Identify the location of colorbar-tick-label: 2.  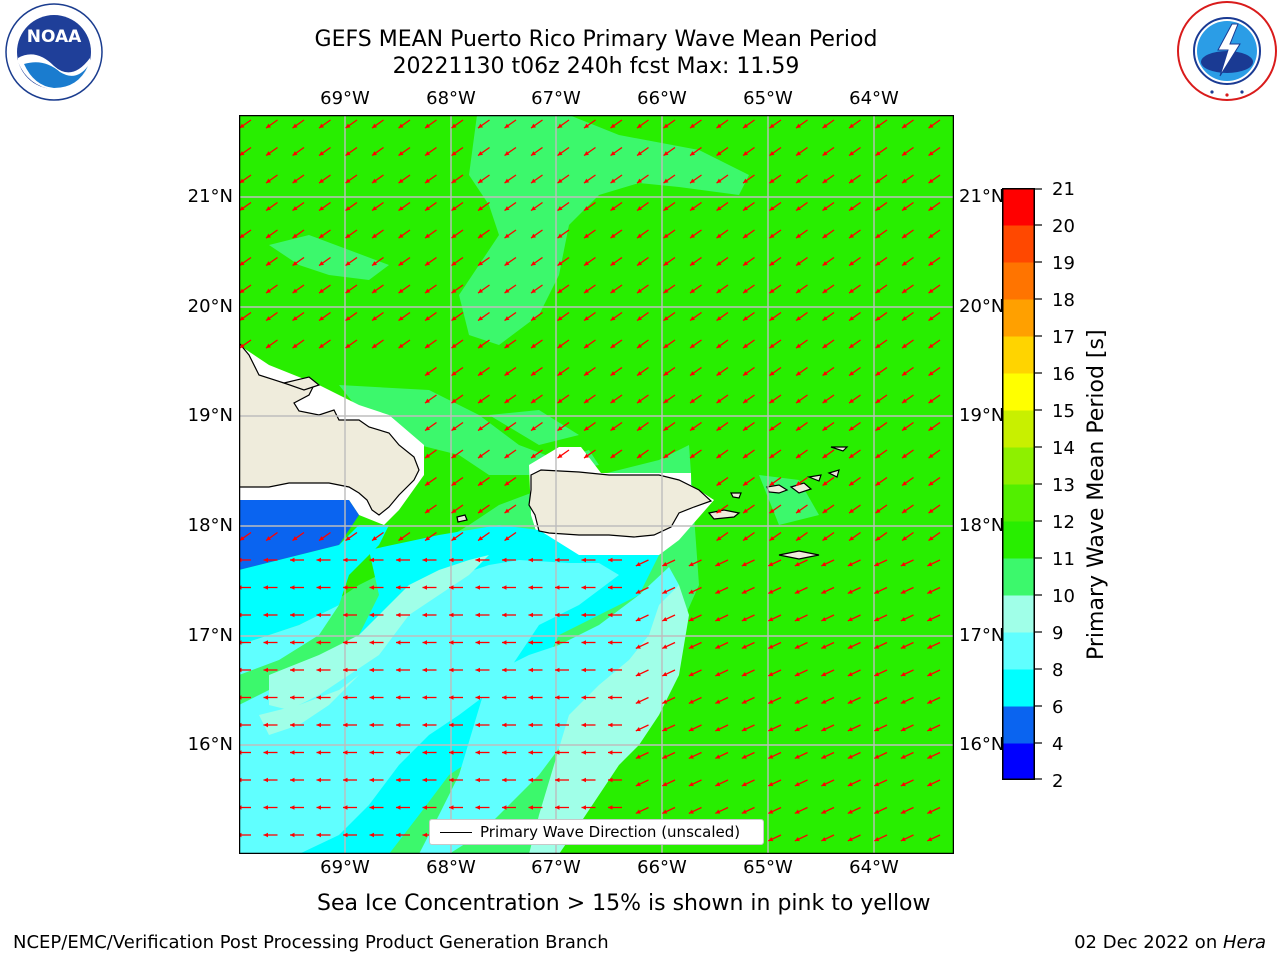
(1058, 781).